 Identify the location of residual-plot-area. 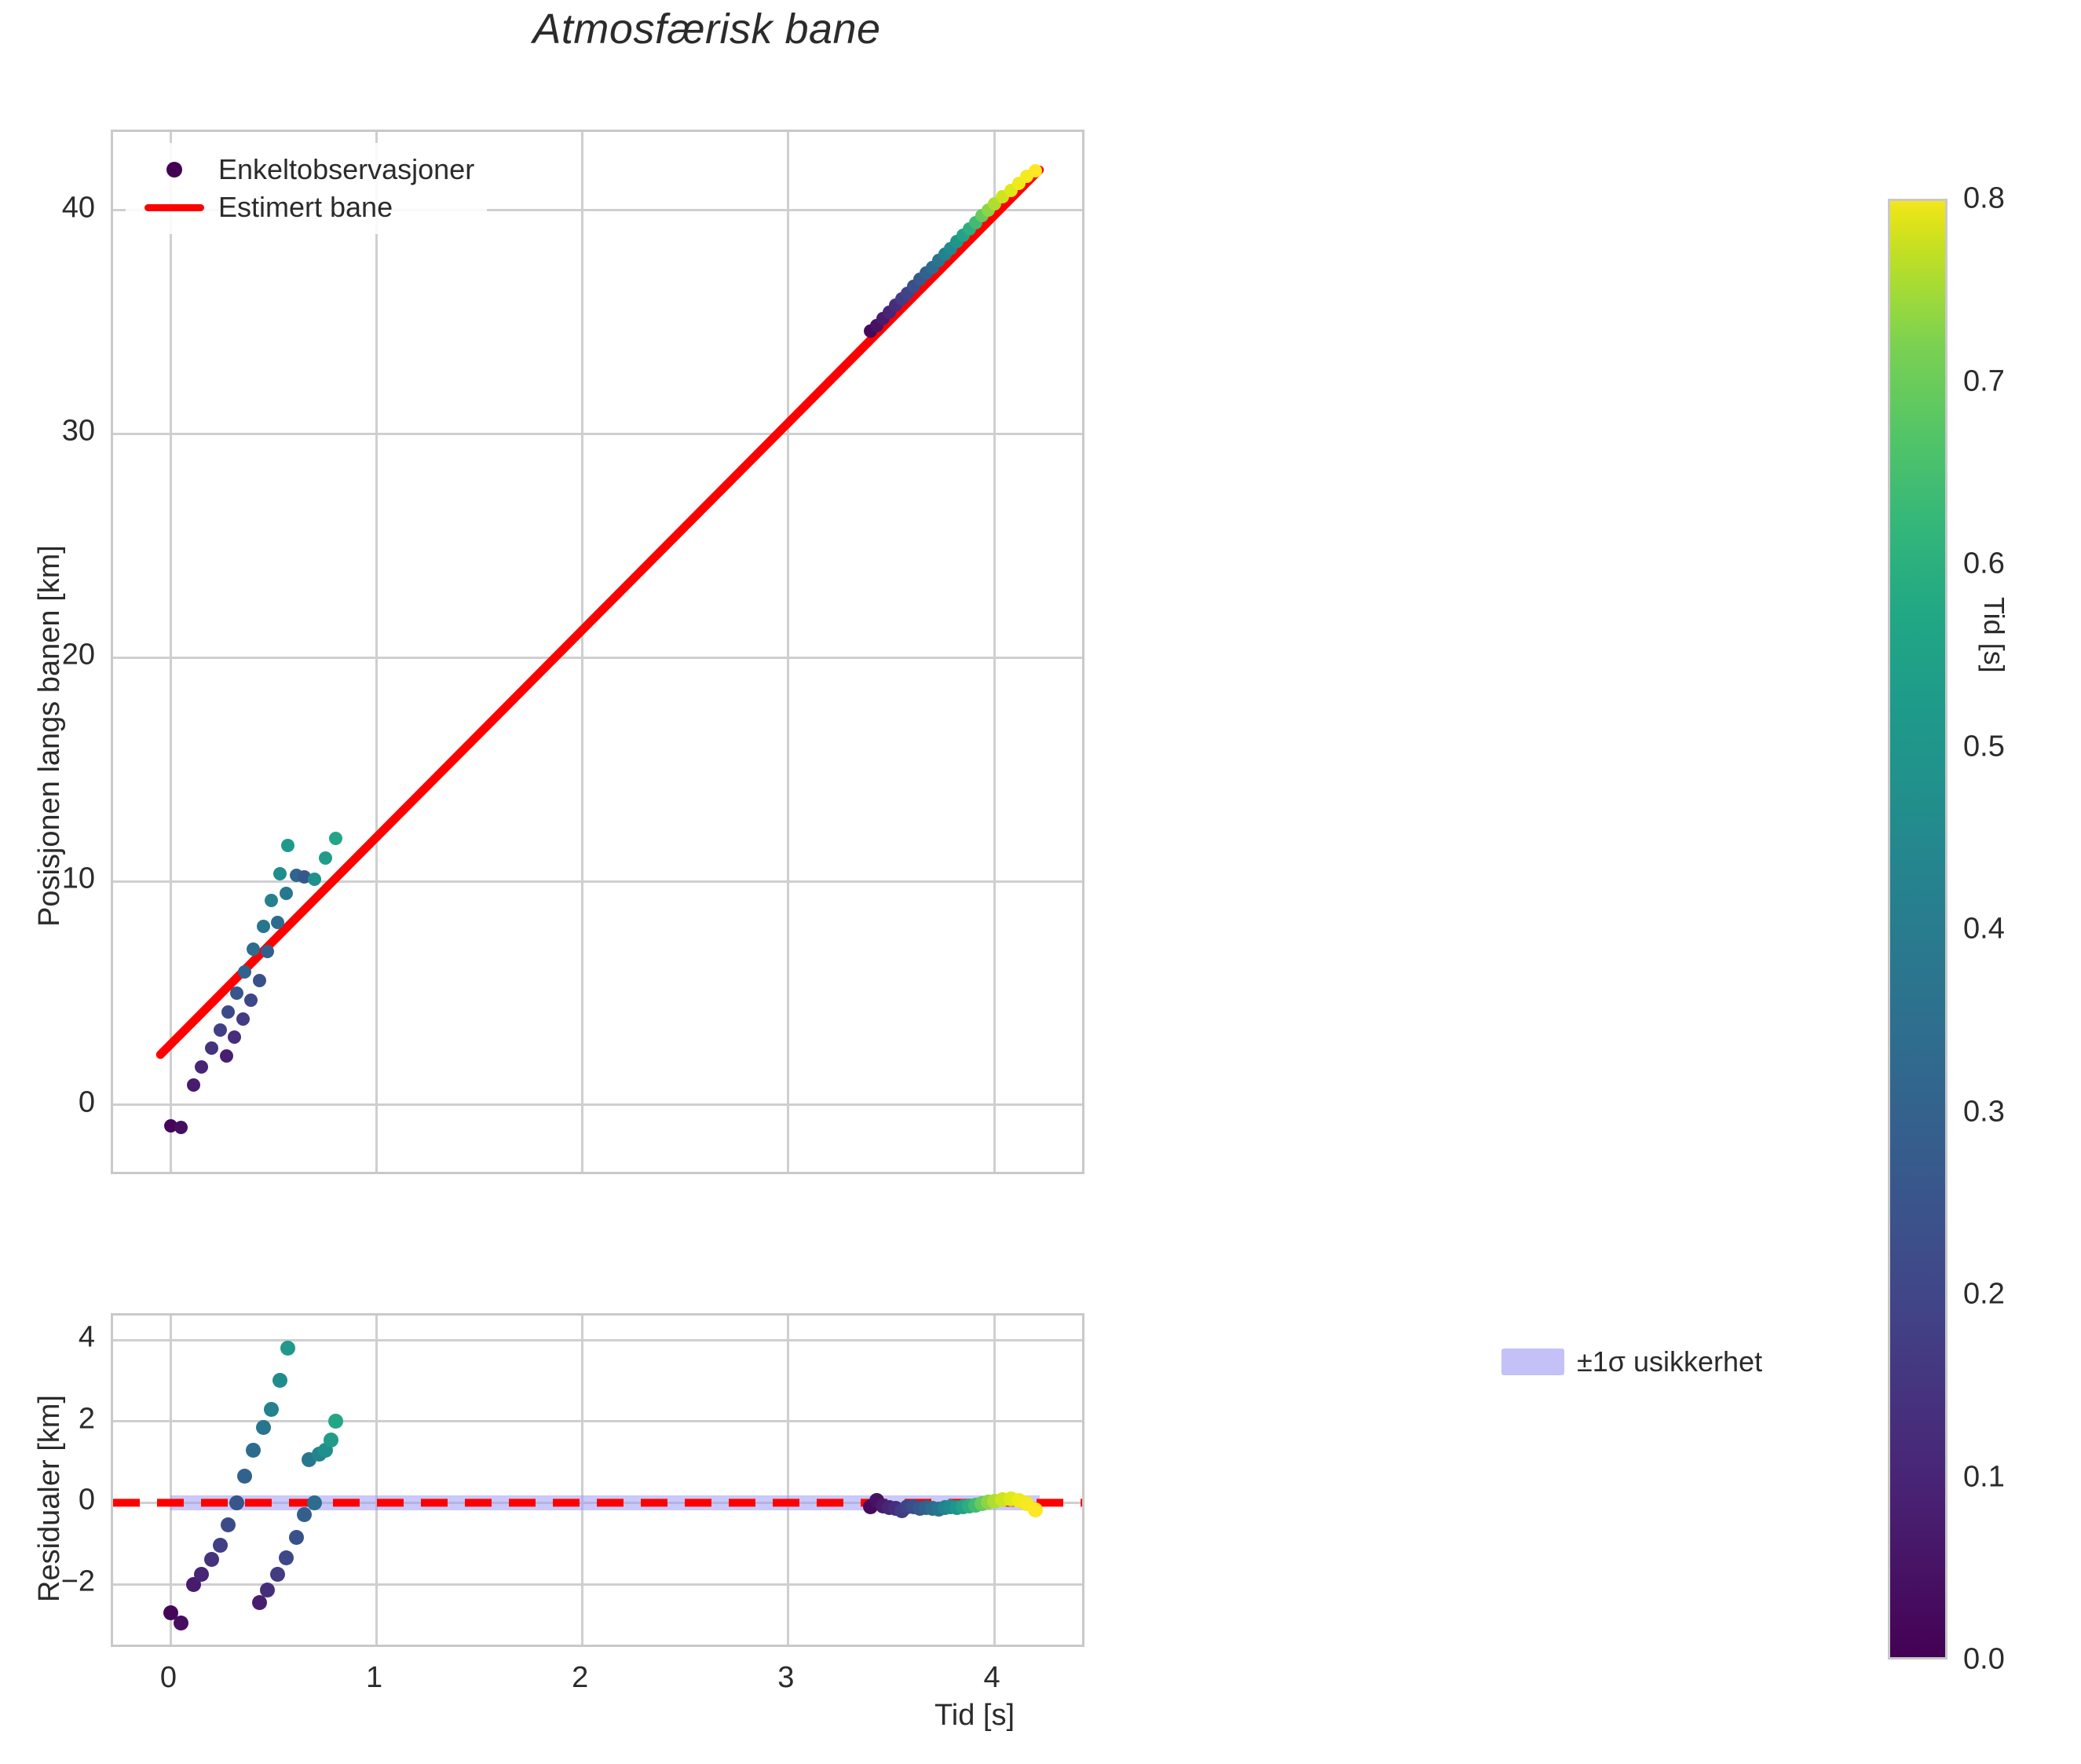
(597, 1481).